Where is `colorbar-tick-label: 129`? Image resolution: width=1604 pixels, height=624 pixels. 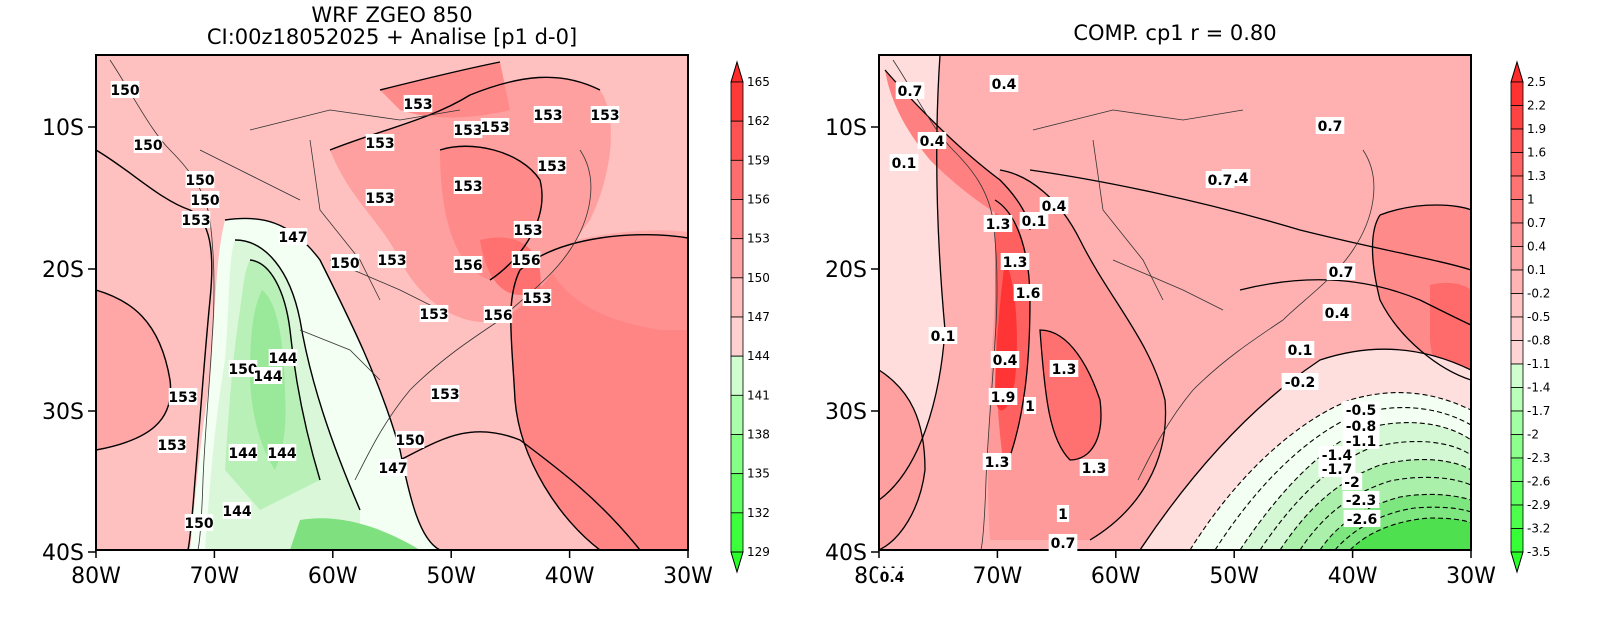 colorbar-tick-label: 129 is located at coordinates (758, 552).